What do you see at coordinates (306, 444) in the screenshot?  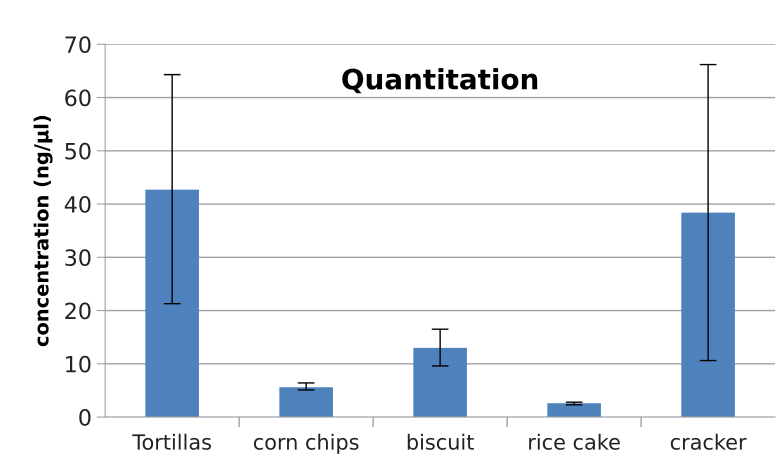 I see `x-tick-label: corn chips` at bounding box center [306, 444].